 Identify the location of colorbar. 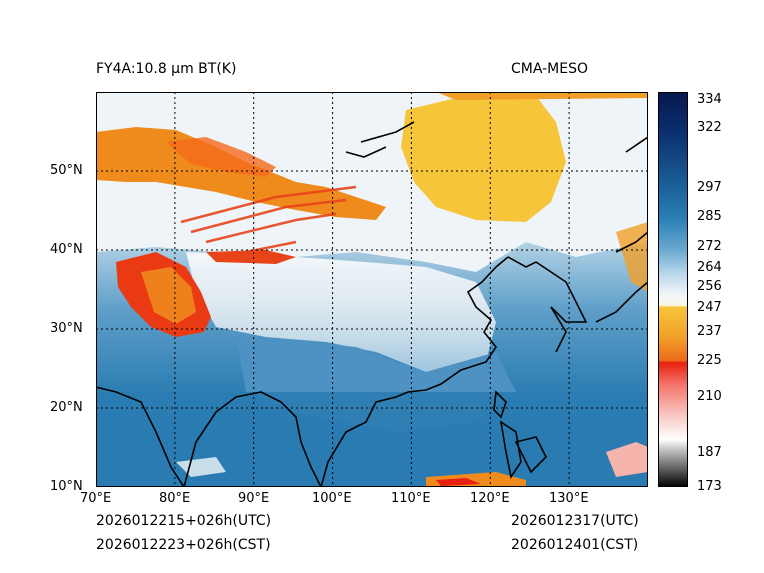
(673, 289).